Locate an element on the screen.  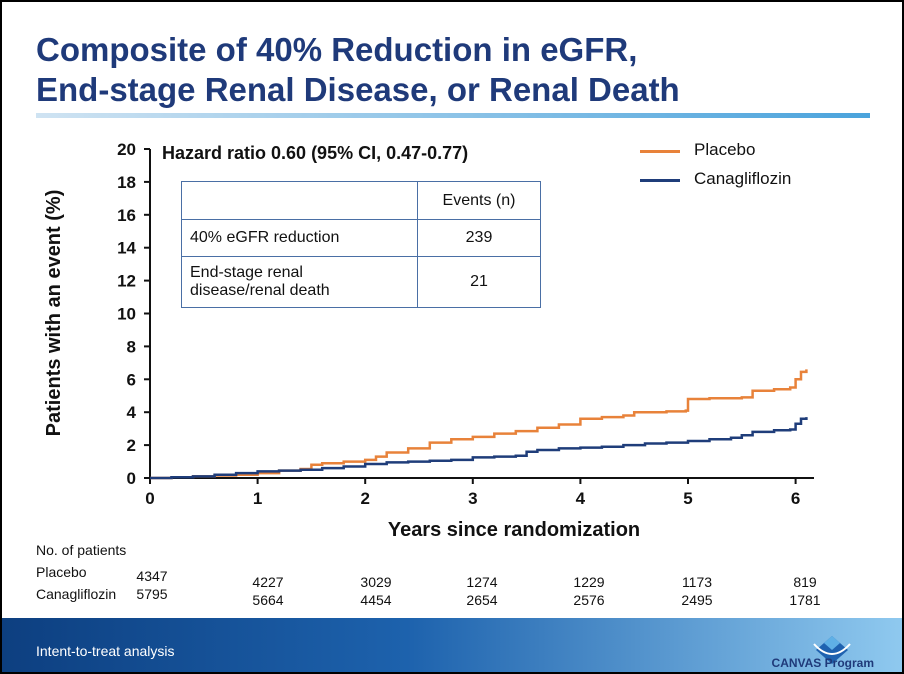
y-tick-label: 14 is located at coordinates (126, 248).